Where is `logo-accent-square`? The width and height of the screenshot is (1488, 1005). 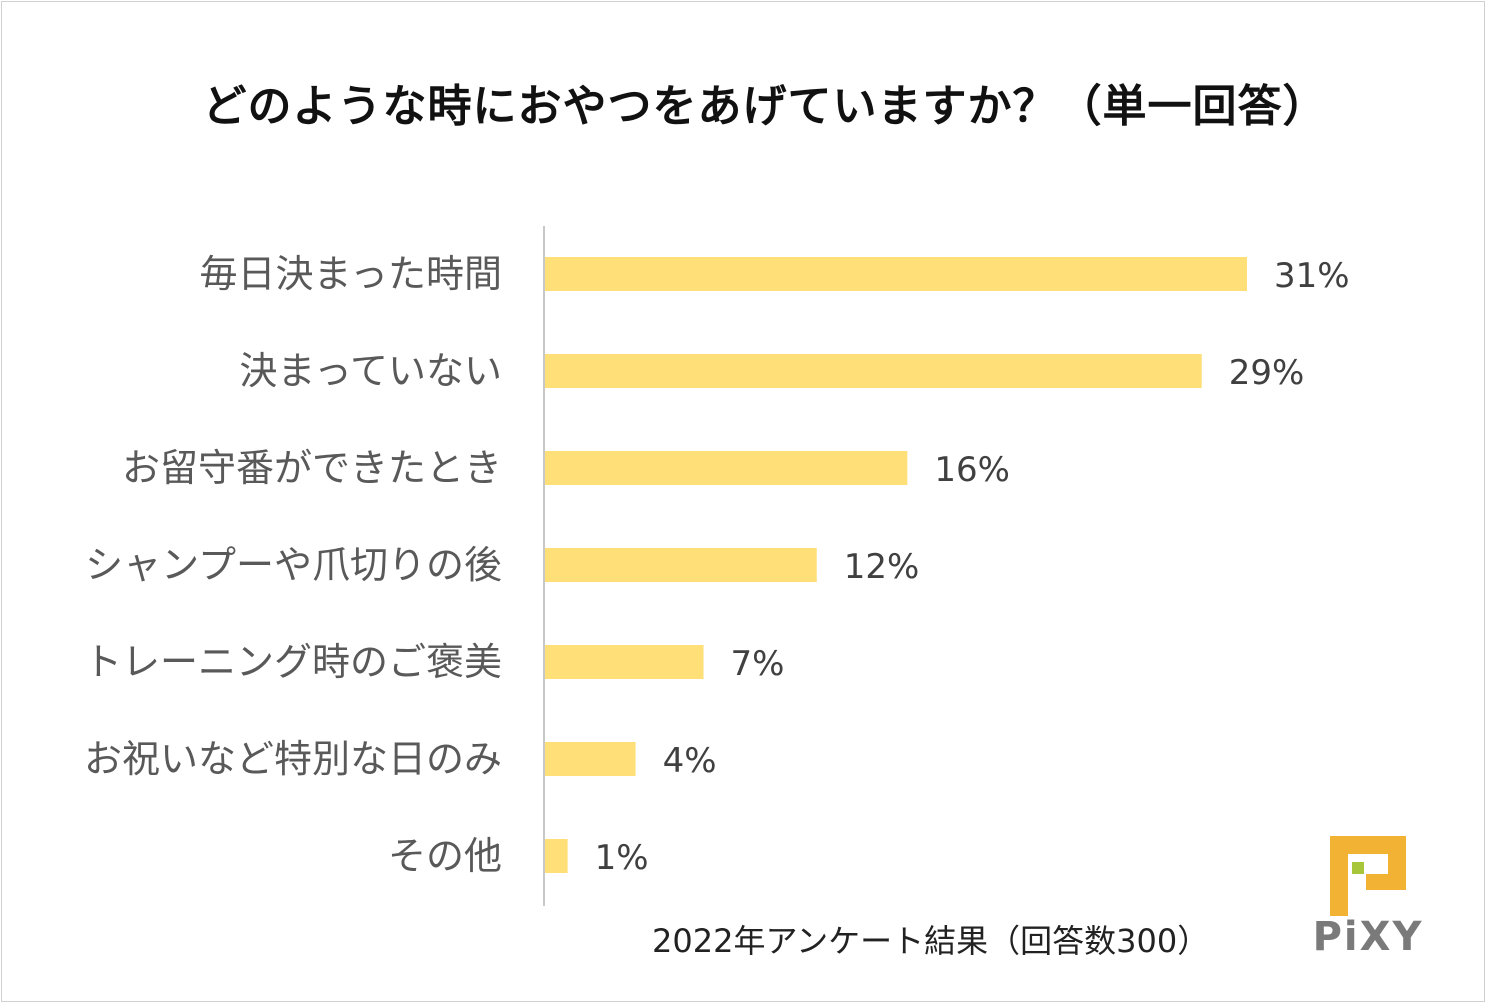
logo-accent-square is located at coordinates (1358, 868).